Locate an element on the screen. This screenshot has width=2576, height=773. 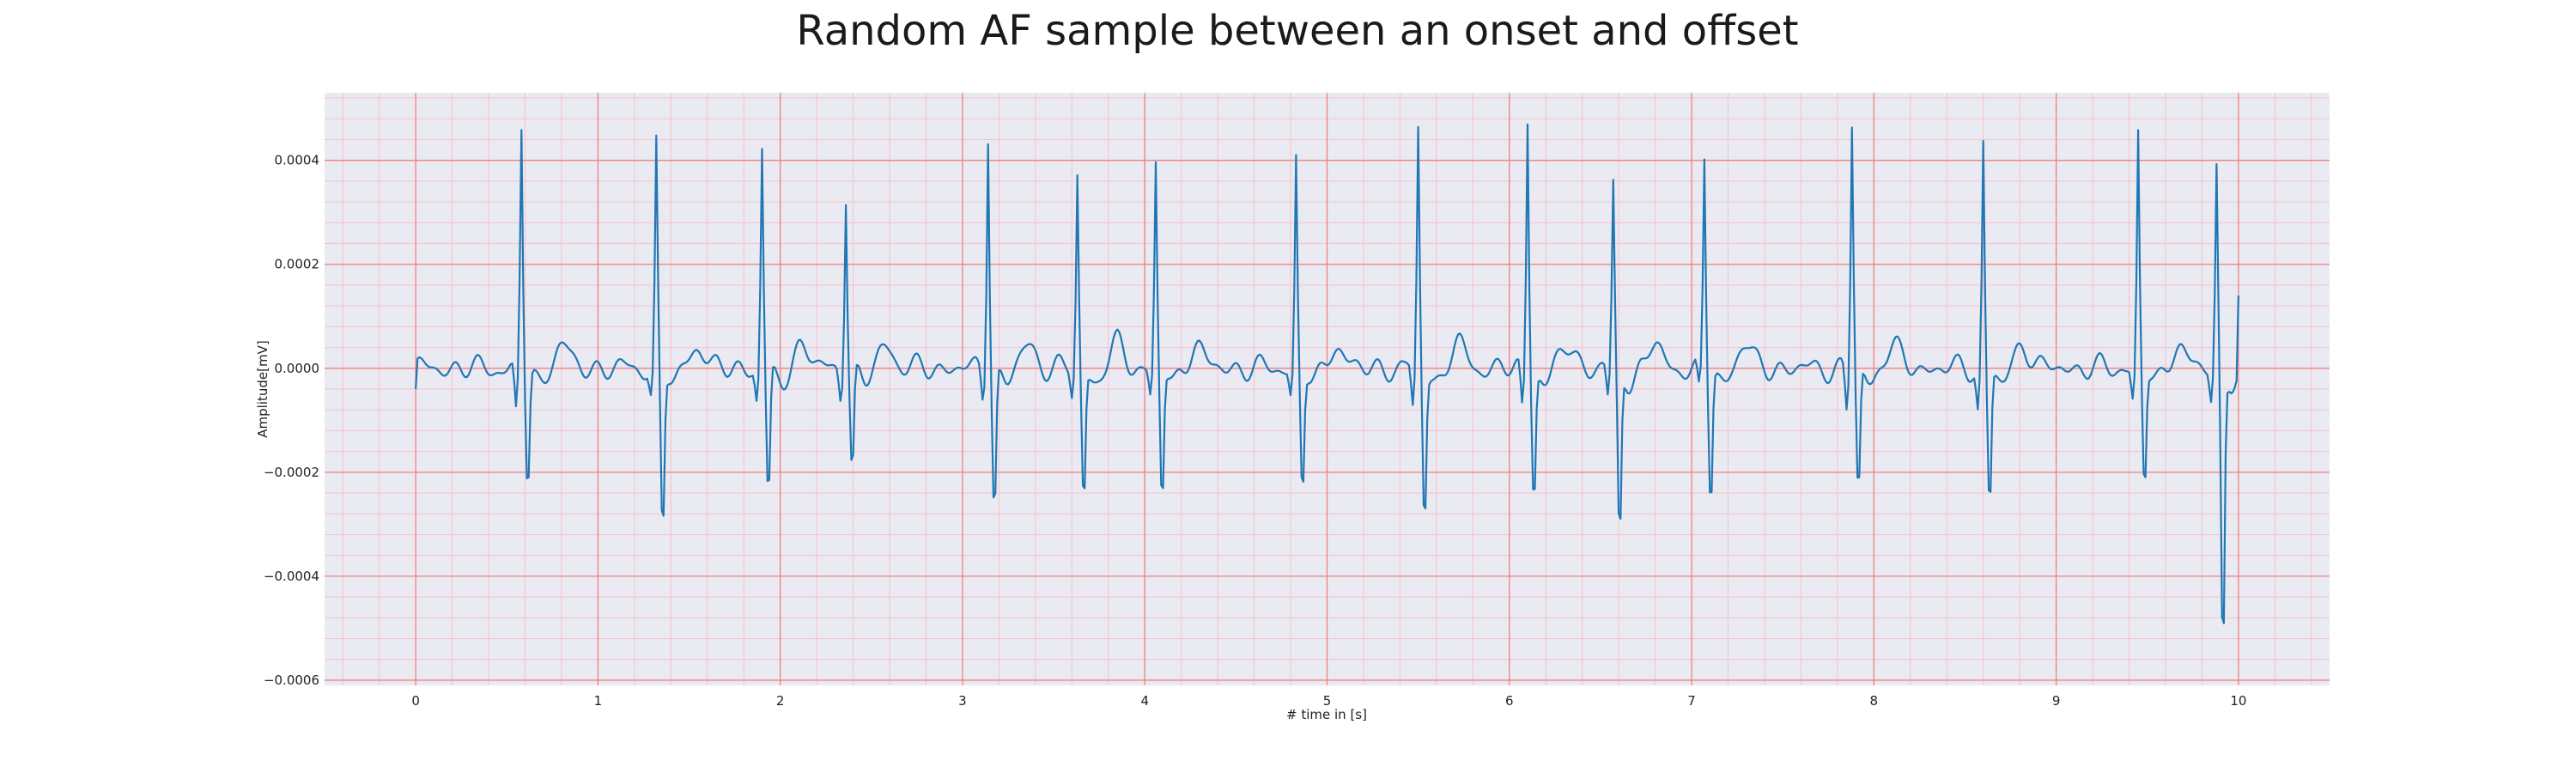
x-axis-ticks: 0 1 2 3 4 5 6 7 8 9 10 is located at coordinates (1328, 701).